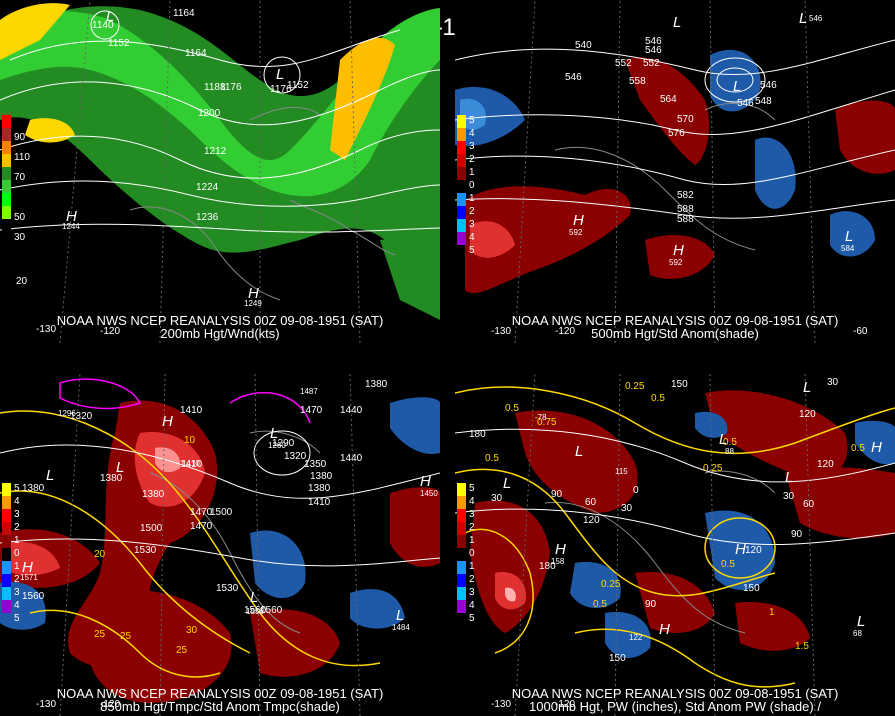 This screenshot has width=895, height=716. I want to click on center-value: 1558, so click(255, 611).